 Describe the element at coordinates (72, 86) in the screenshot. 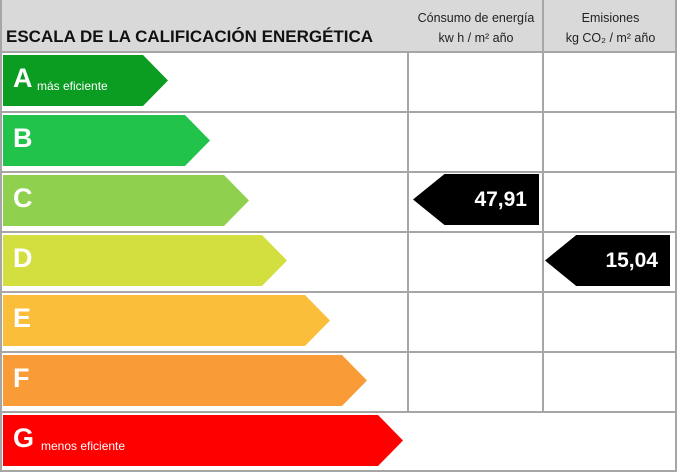

I see `rating-label: más eficiente` at that location.